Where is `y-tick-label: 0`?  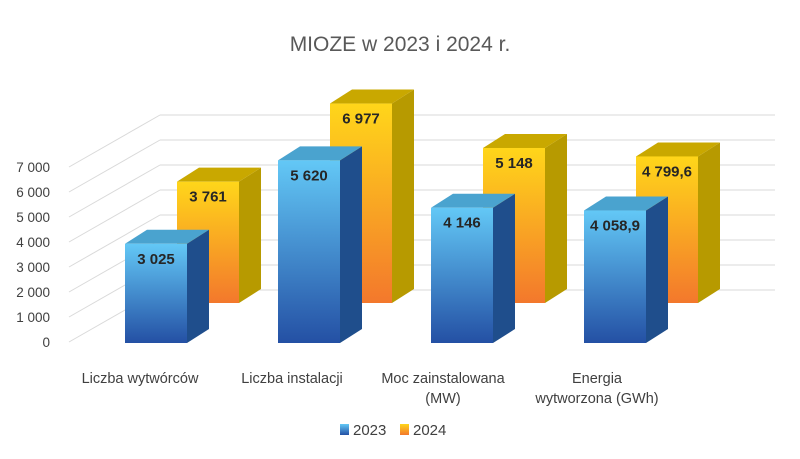 y-tick-label: 0 is located at coordinates (46, 342).